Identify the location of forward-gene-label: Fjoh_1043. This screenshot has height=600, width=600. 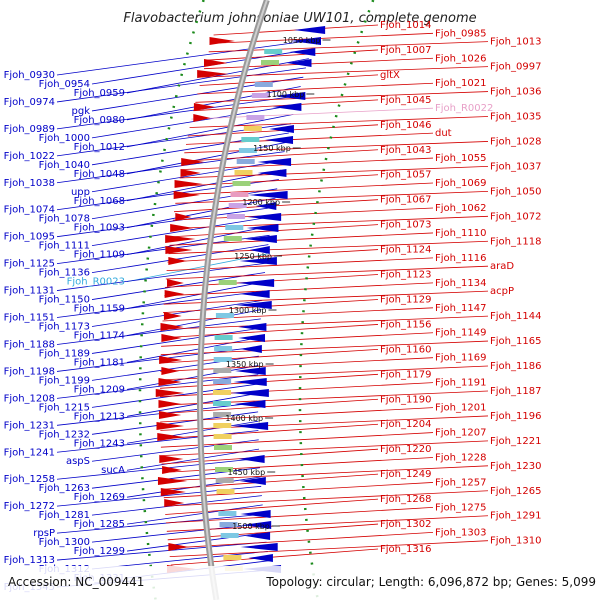
(405, 150).